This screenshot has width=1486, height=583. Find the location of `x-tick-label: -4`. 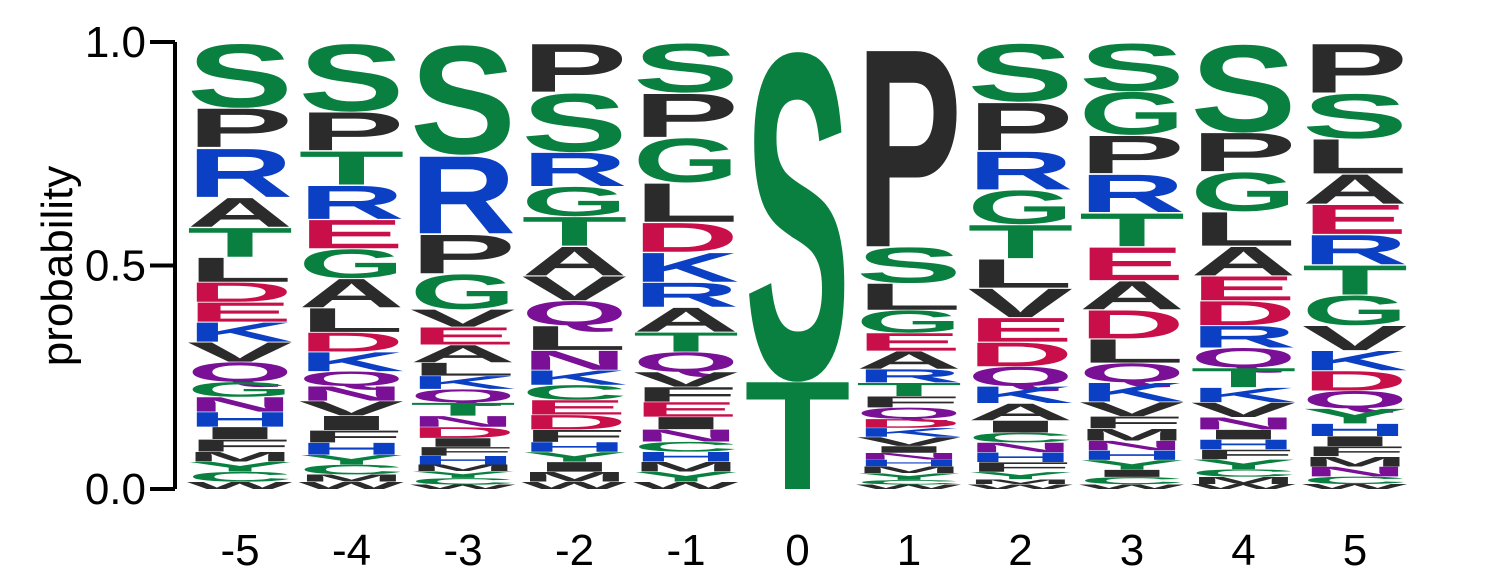

x-tick-label: -4 is located at coordinates (351, 550).